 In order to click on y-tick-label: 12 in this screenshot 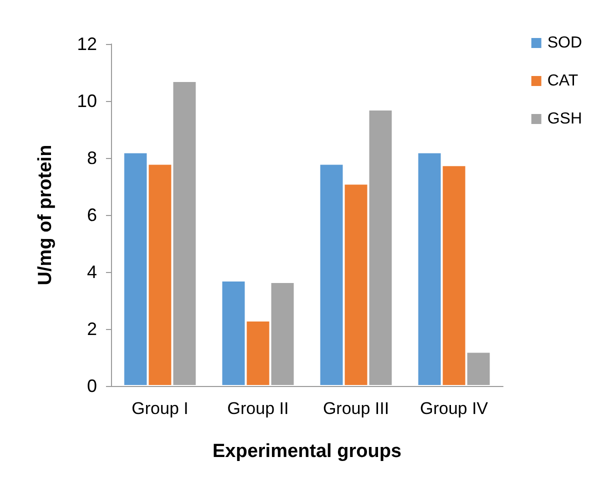, I will do `click(86, 44)`.